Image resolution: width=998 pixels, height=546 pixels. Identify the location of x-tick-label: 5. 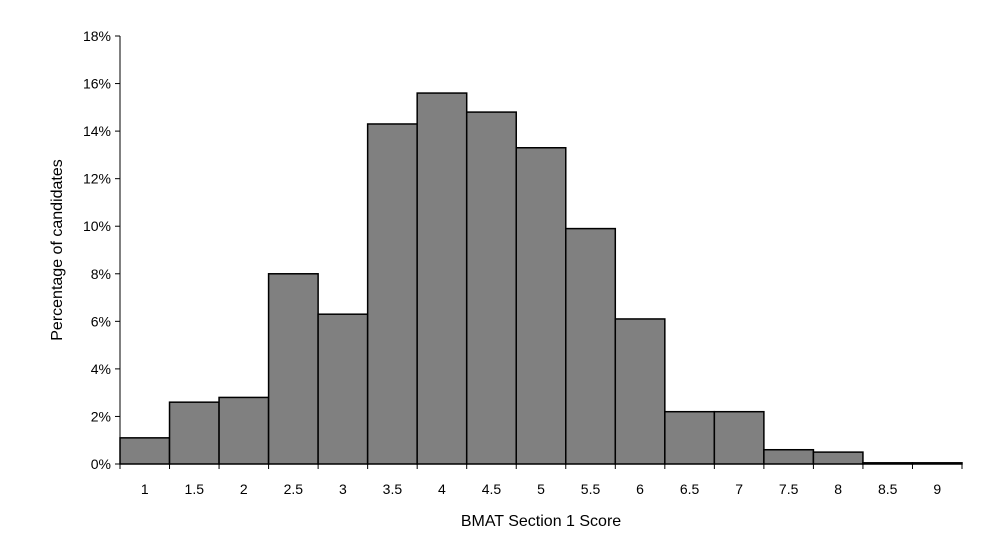
(541, 489).